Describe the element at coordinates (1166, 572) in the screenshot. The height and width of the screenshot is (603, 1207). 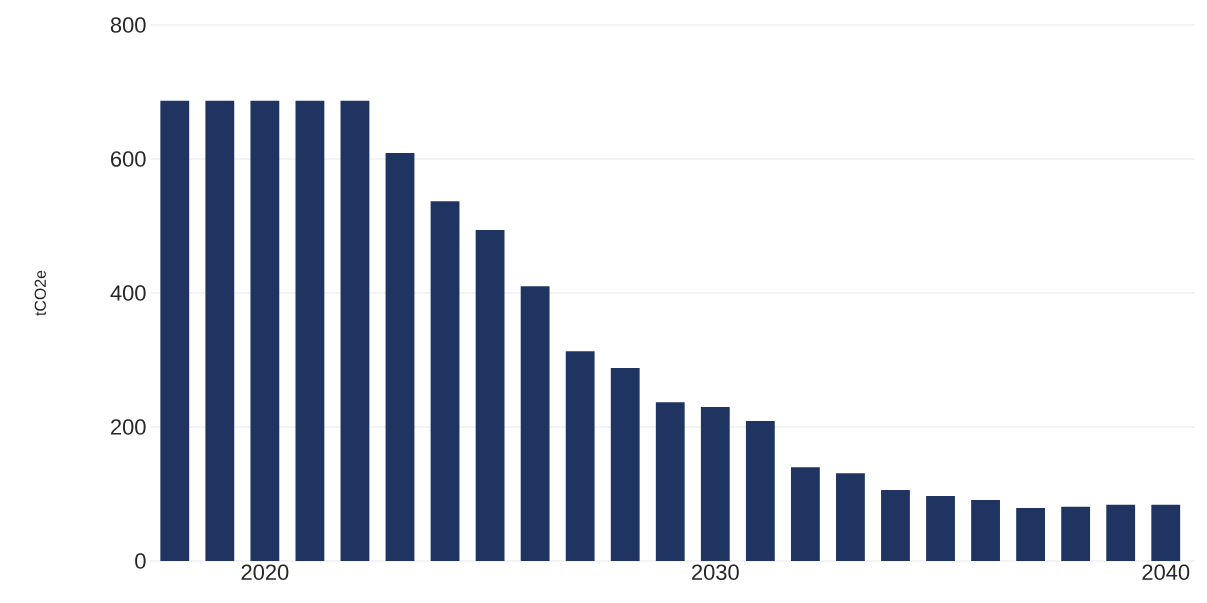
I see `x-tick-label: 2040` at that location.